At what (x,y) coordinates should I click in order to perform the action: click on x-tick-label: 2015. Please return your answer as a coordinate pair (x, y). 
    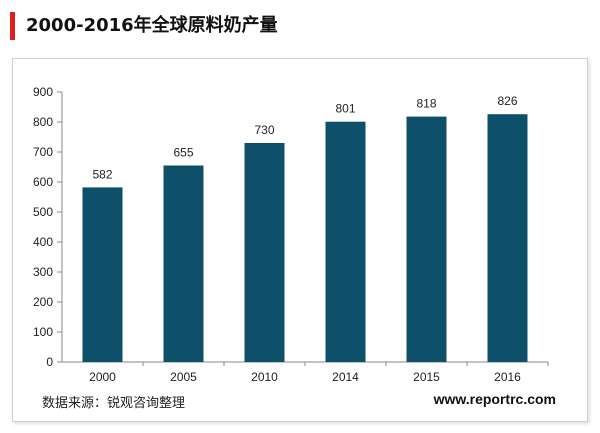
    Looking at the image, I should click on (426, 377).